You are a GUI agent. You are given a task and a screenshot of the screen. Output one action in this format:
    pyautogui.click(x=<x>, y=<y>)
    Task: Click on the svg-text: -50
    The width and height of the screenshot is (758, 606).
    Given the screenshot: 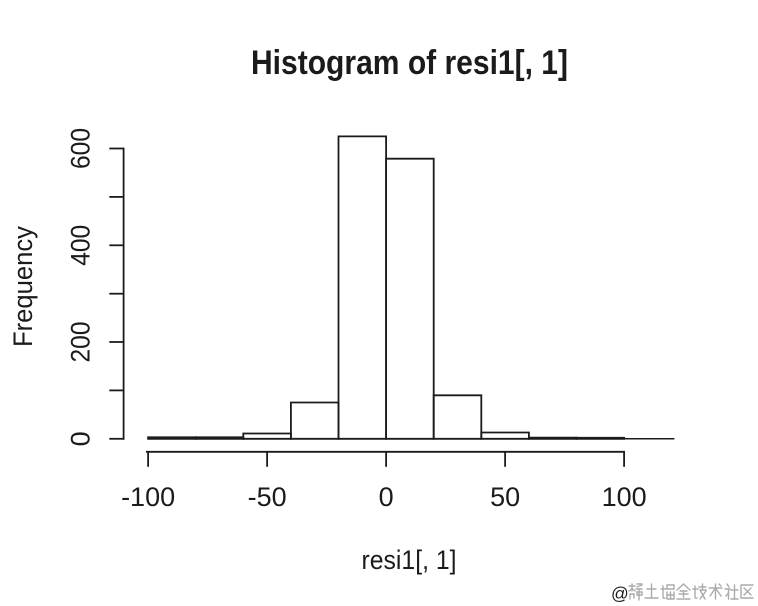 What is the action you would take?
    pyautogui.click(x=267, y=497)
    